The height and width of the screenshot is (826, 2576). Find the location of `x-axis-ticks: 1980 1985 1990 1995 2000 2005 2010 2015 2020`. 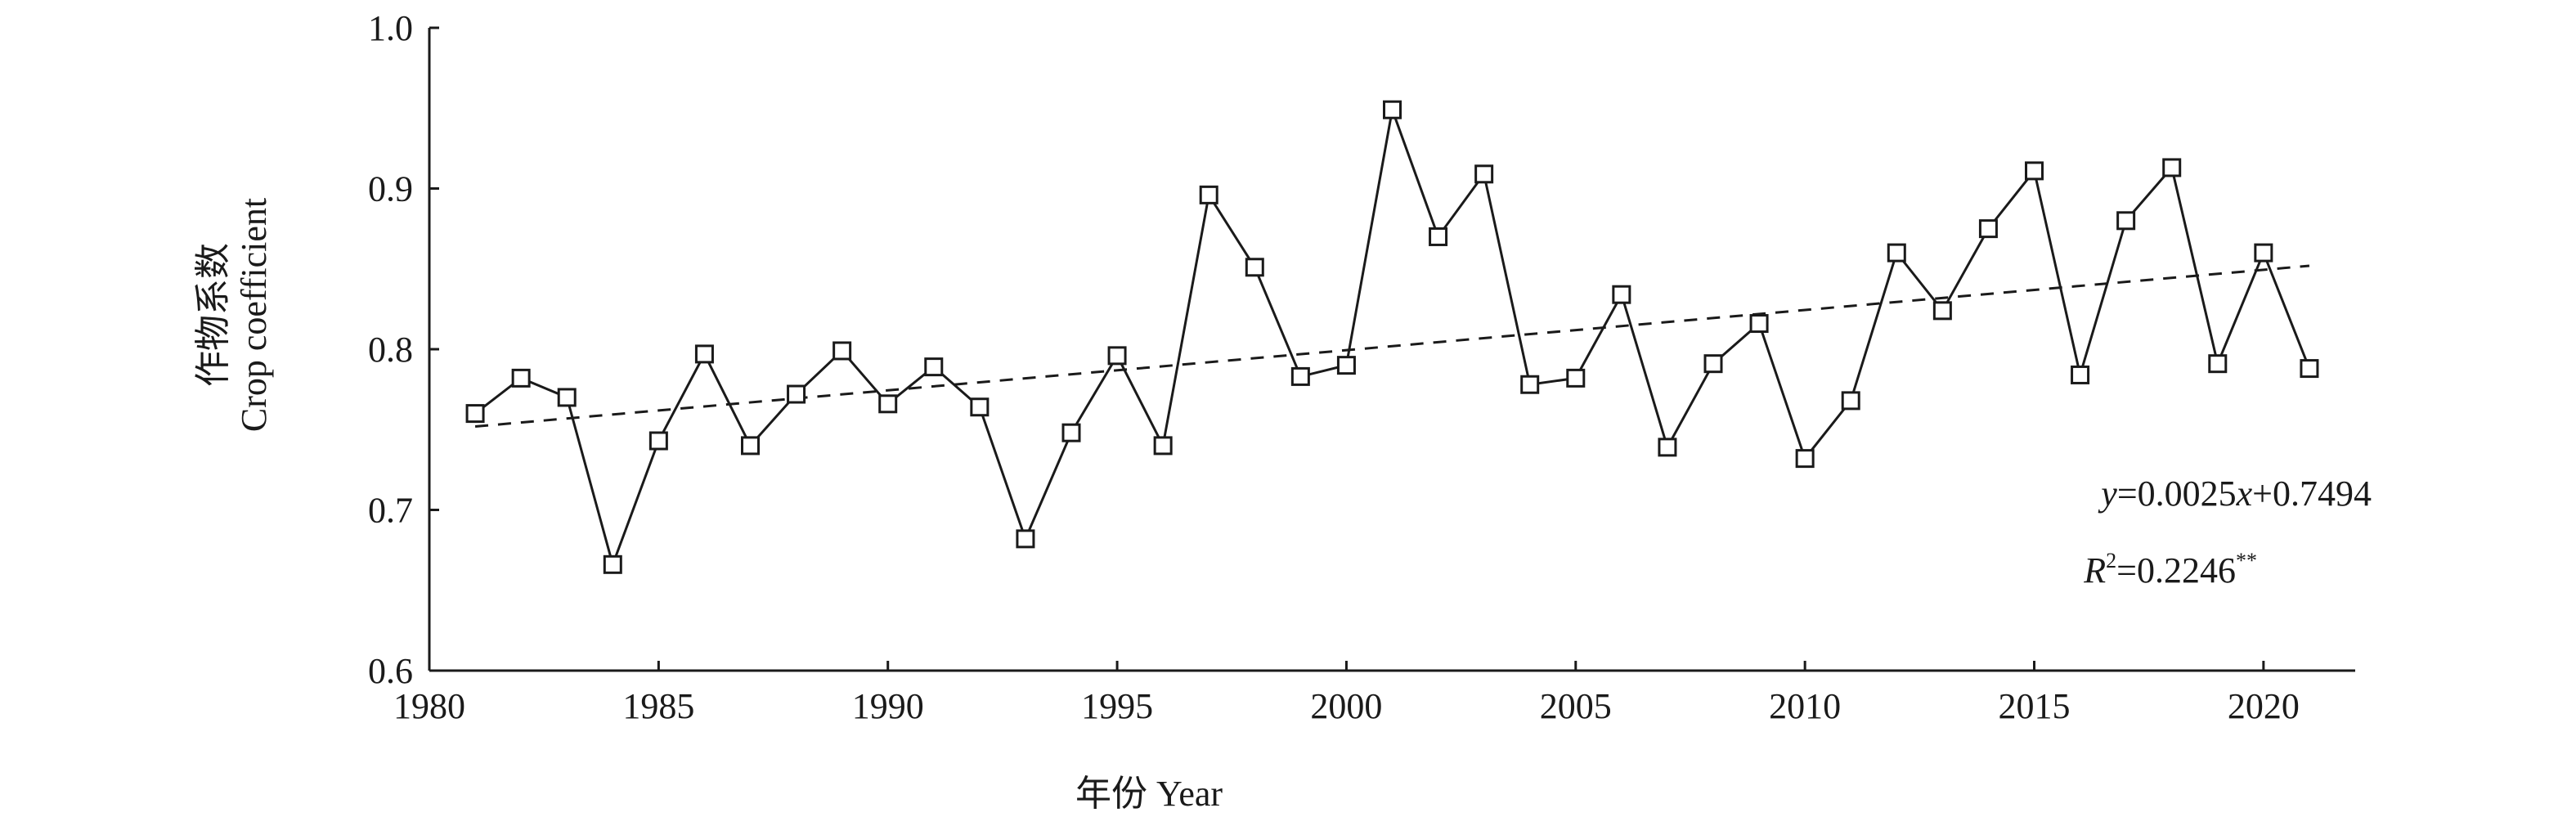

x-axis-ticks: 1980 1985 1990 1995 2000 2005 2010 2015 2020 is located at coordinates (1346, 693).